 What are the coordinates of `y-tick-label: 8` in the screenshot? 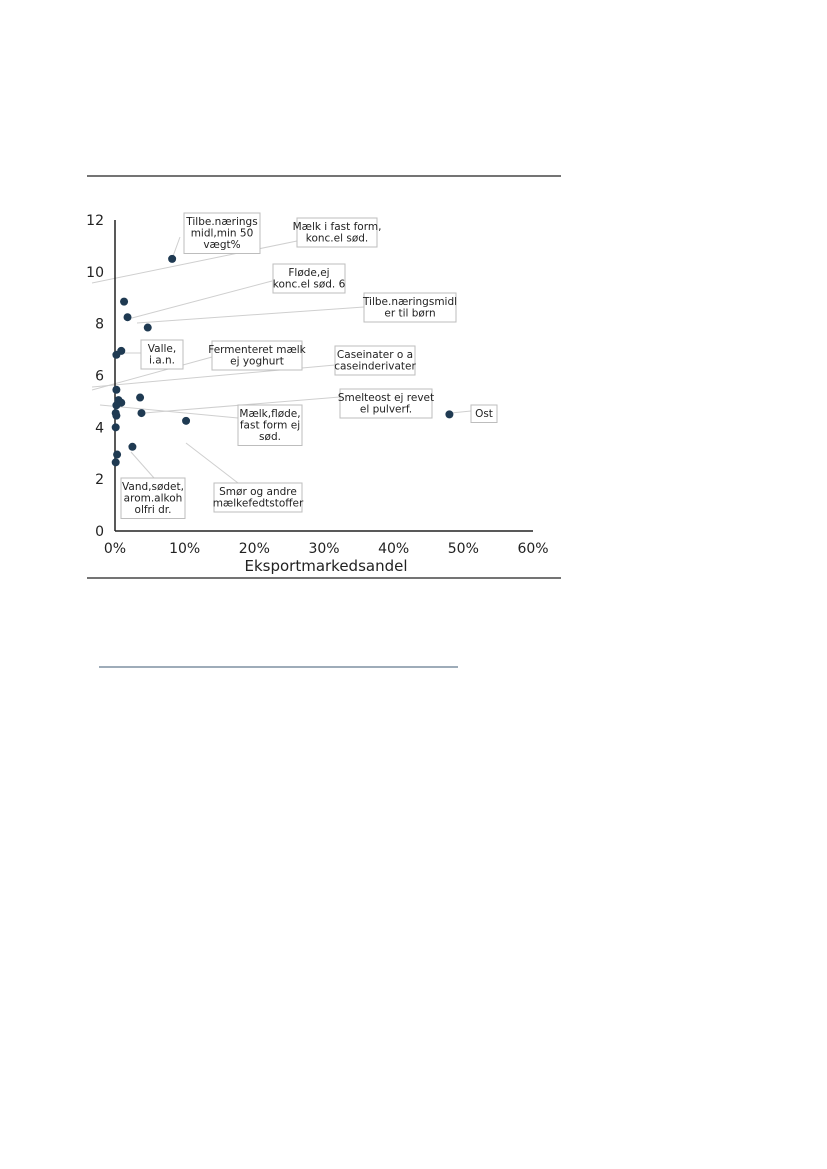 It's located at (99, 325).